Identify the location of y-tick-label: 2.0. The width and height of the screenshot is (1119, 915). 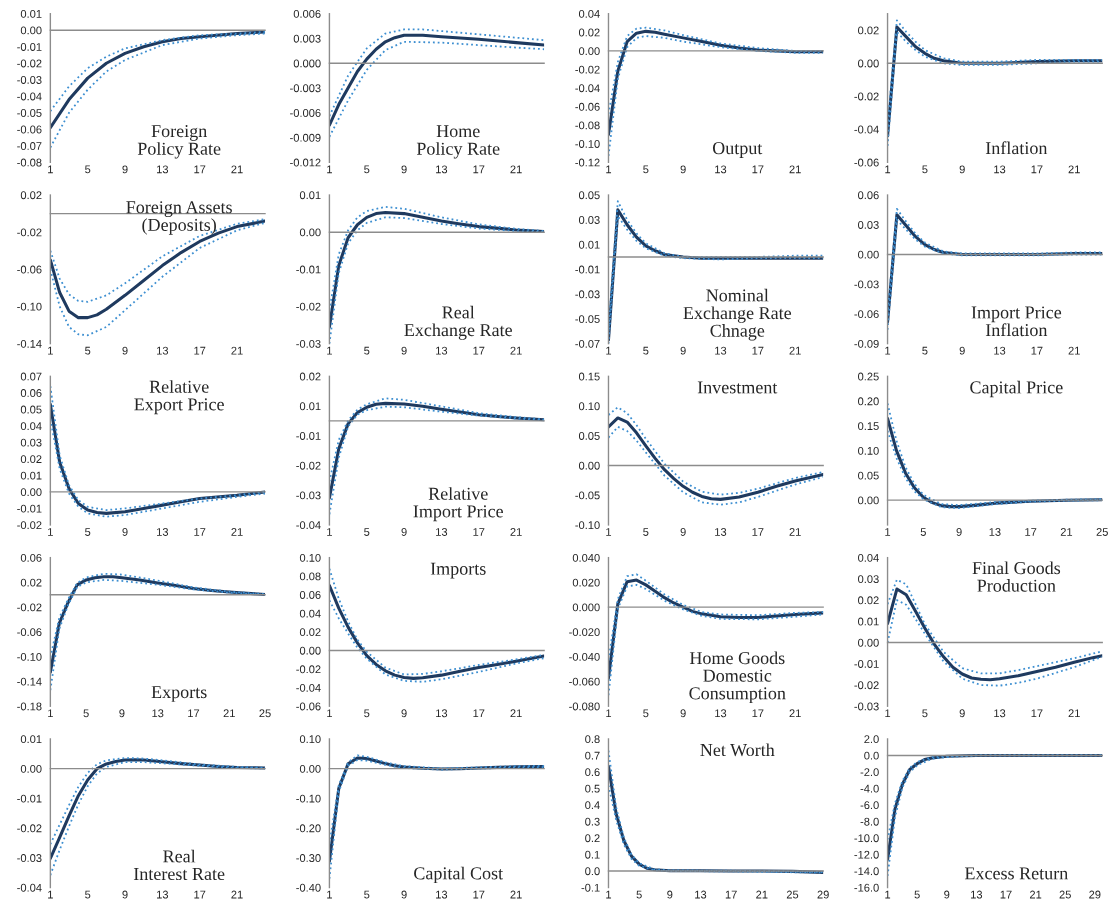
(871, 739).